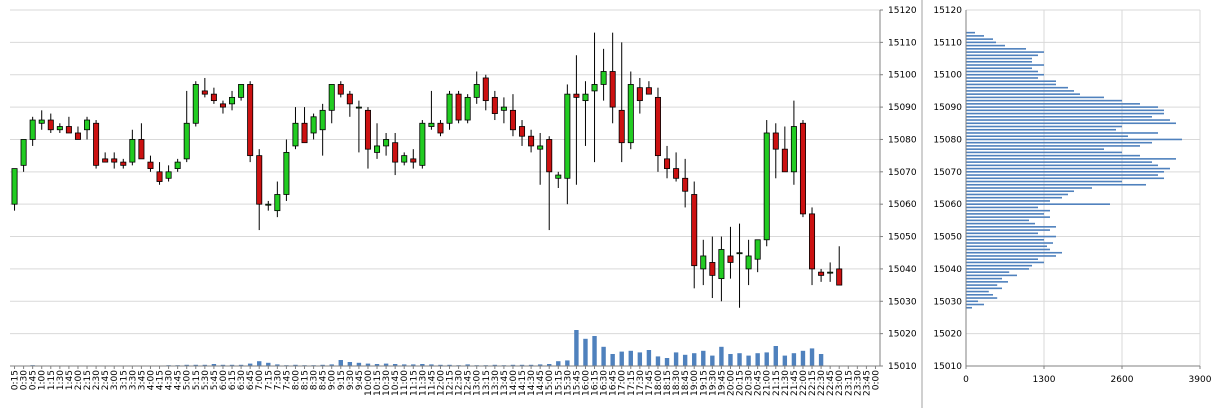 The image size is (1211, 412). Describe the element at coordinates (947, 43) in the screenshot. I see `profile-price-label: 15110` at that location.